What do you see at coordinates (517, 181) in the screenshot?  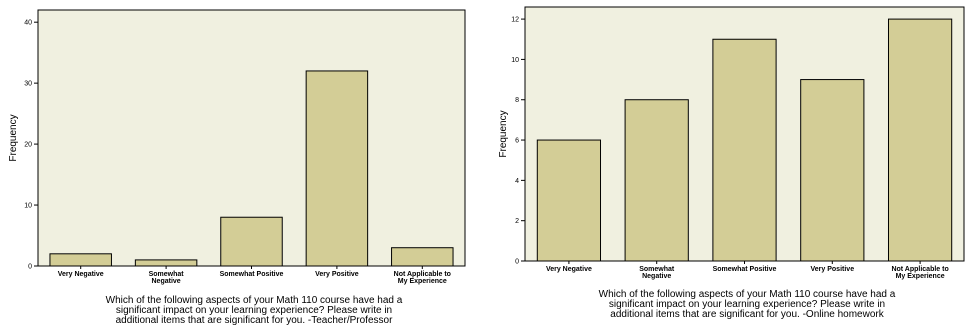 I see `y-tick-label: 4` at bounding box center [517, 181].